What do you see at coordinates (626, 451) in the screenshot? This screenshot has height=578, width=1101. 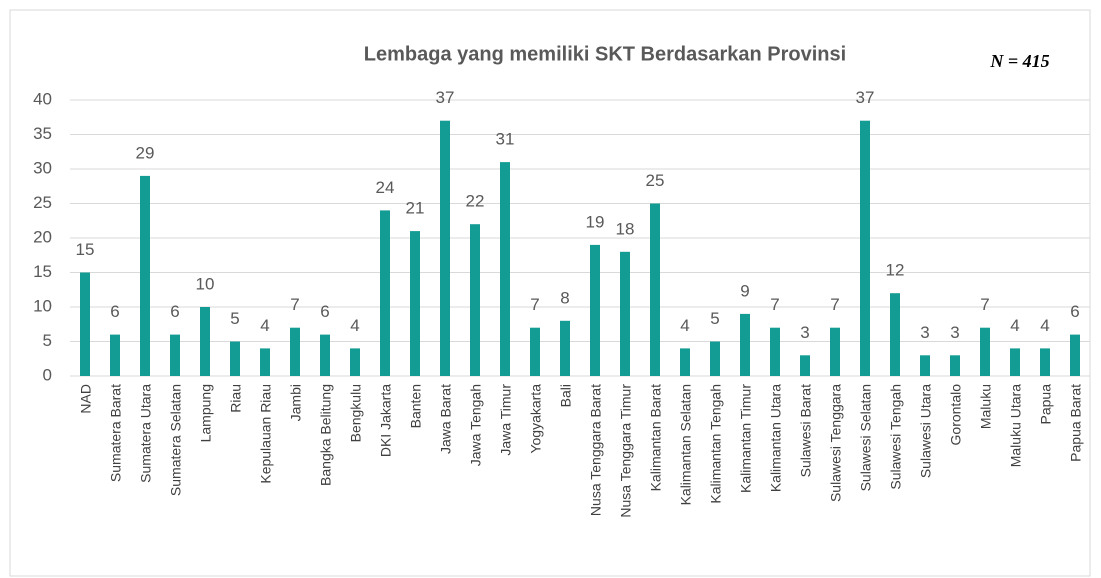 I see `x-tick-label: Nusa Tenggara Timur` at bounding box center [626, 451].